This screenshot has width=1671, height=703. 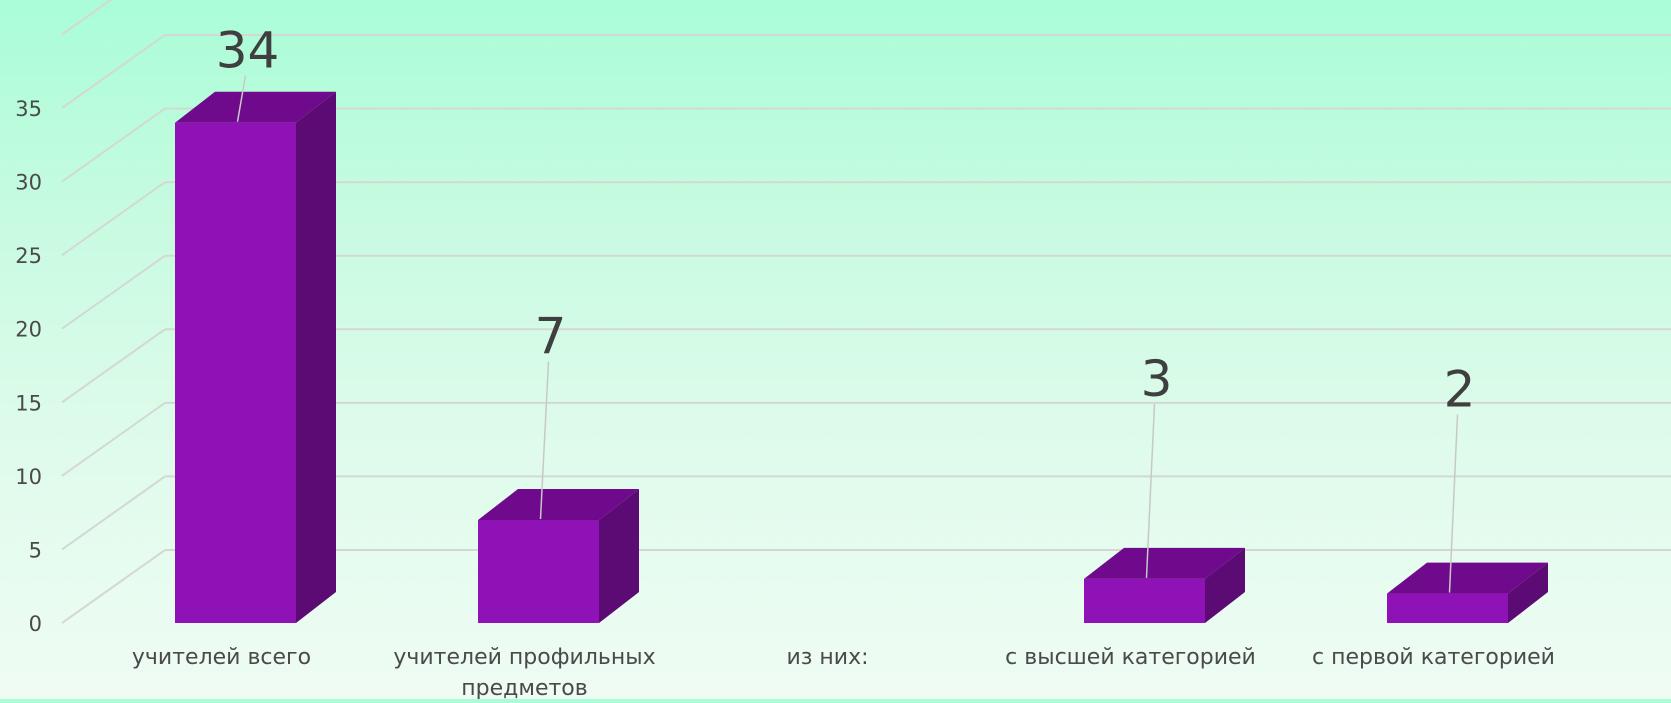 What do you see at coordinates (221, 657) in the screenshot?
I see `x-tick-label: учителей всего` at bounding box center [221, 657].